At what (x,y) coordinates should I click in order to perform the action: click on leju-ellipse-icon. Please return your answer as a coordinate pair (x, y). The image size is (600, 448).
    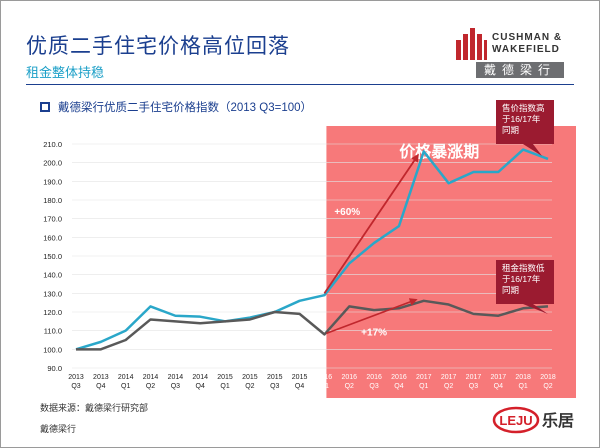
    Looking at the image, I should click on (516, 420).